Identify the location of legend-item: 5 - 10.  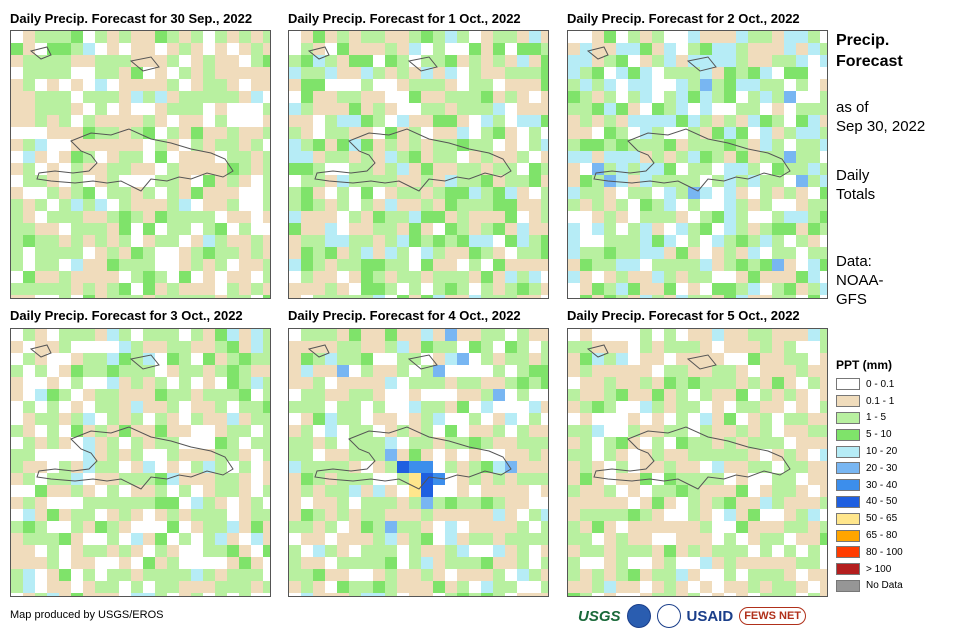
(869, 434).